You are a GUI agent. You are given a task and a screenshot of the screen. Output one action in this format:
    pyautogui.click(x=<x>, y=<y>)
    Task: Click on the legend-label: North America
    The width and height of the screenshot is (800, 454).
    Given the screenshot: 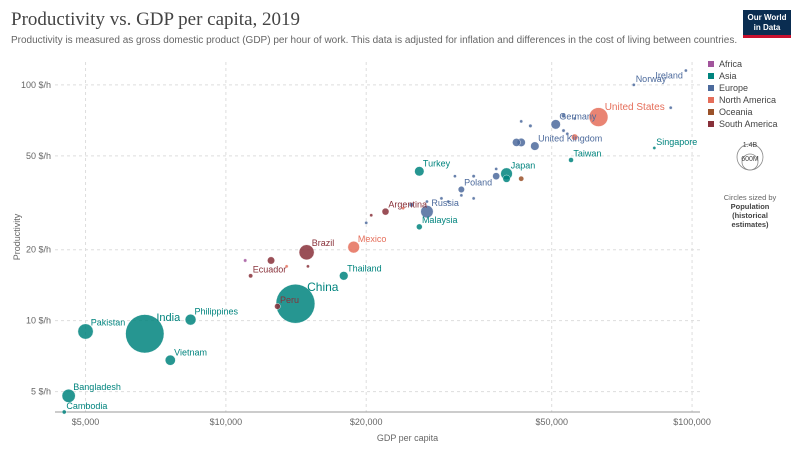 What is the action you would take?
    pyautogui.click(x=748, y=100)
    